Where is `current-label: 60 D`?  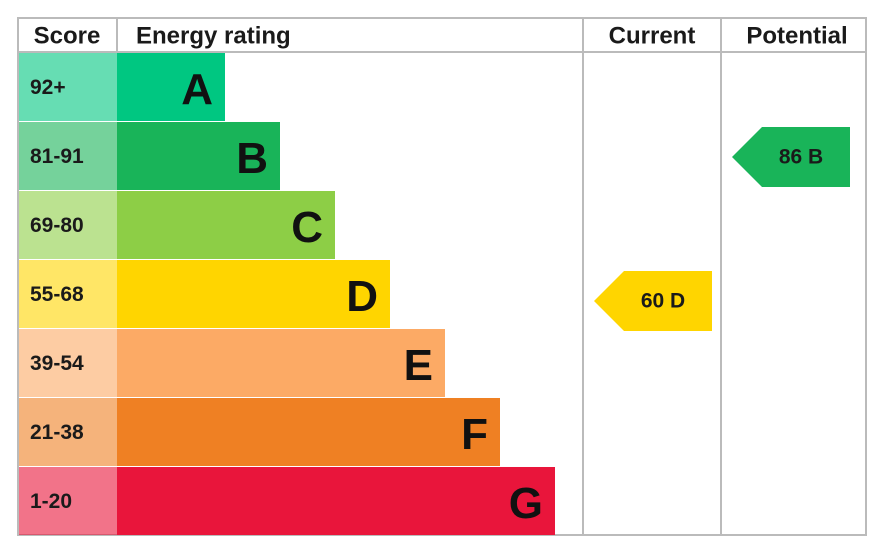
current-label: 60 D is located at coordinates (663, 301).